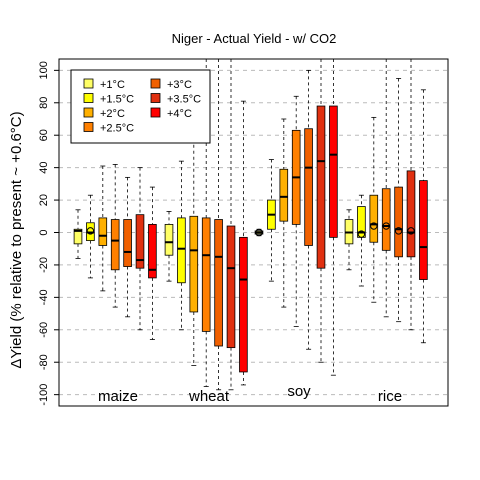 This screenshot has width=480, height=480. Describe the element at coordinates (44, 395) in the screenshot. I see `y-tick-label: -100` at that location.